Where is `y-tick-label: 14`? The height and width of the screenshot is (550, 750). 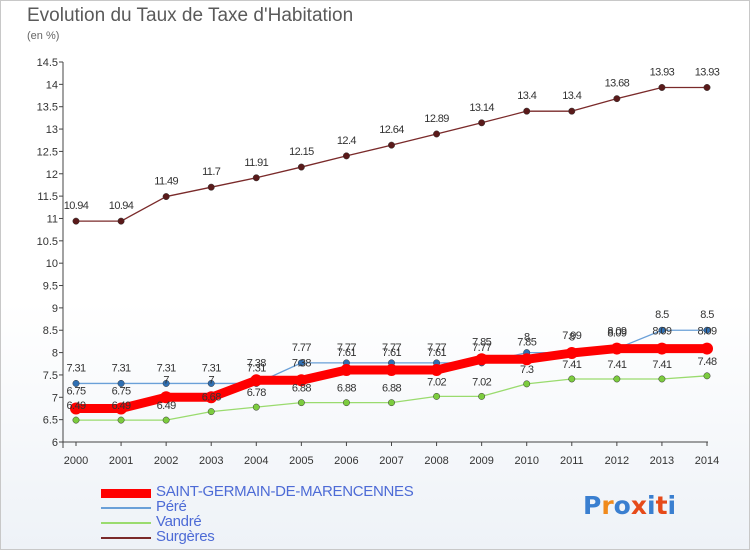 y-tick-label: 14 is located at coordinates (52, 85).